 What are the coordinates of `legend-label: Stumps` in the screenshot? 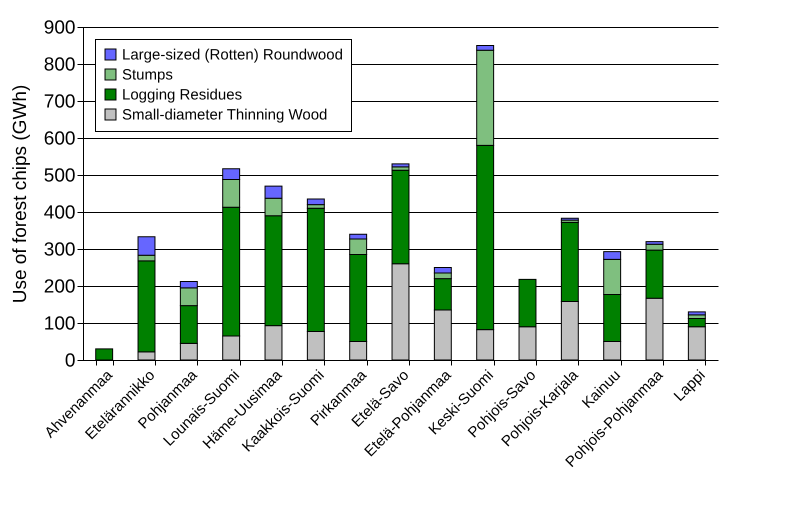 It's located at (147, 75).